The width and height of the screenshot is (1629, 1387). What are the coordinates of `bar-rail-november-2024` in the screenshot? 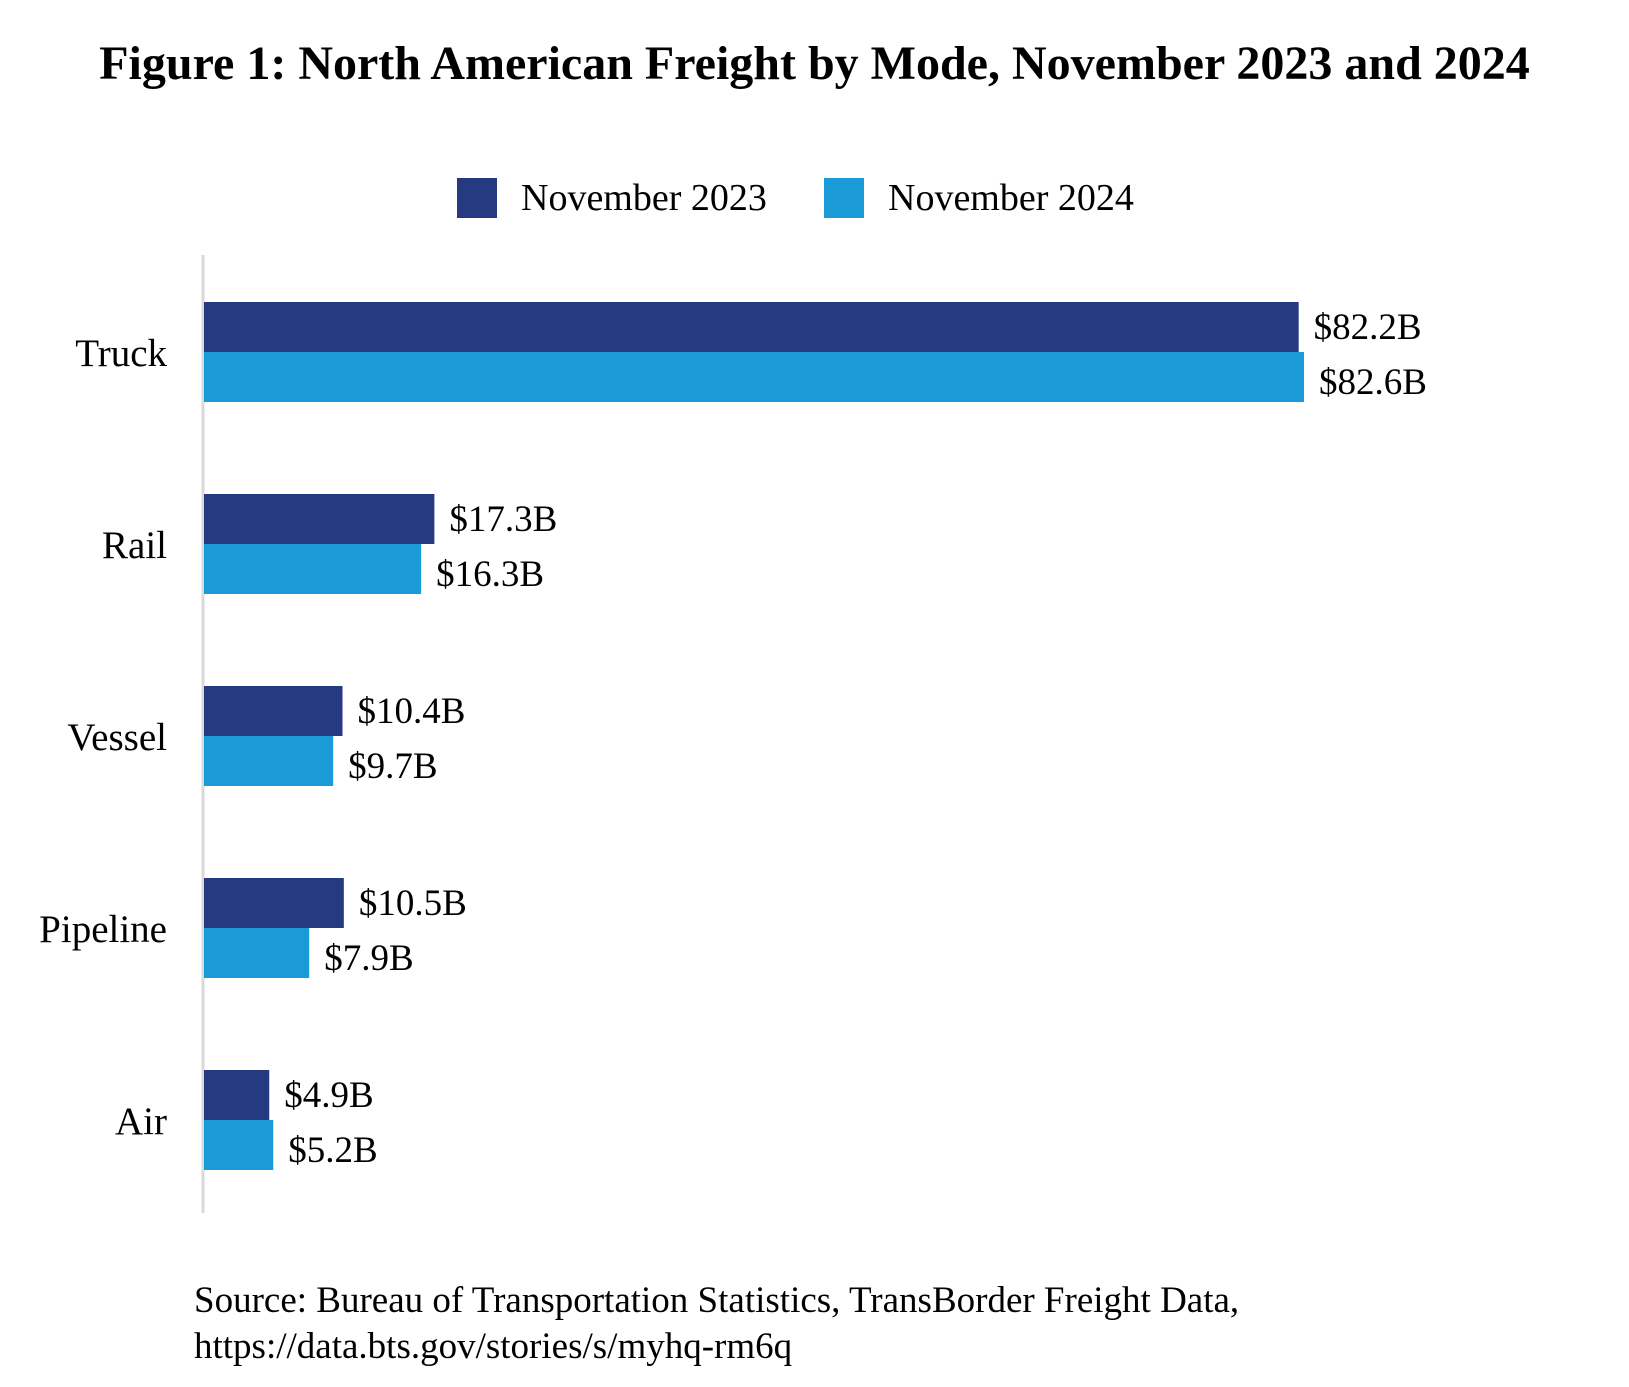 It's located at (313, 569).